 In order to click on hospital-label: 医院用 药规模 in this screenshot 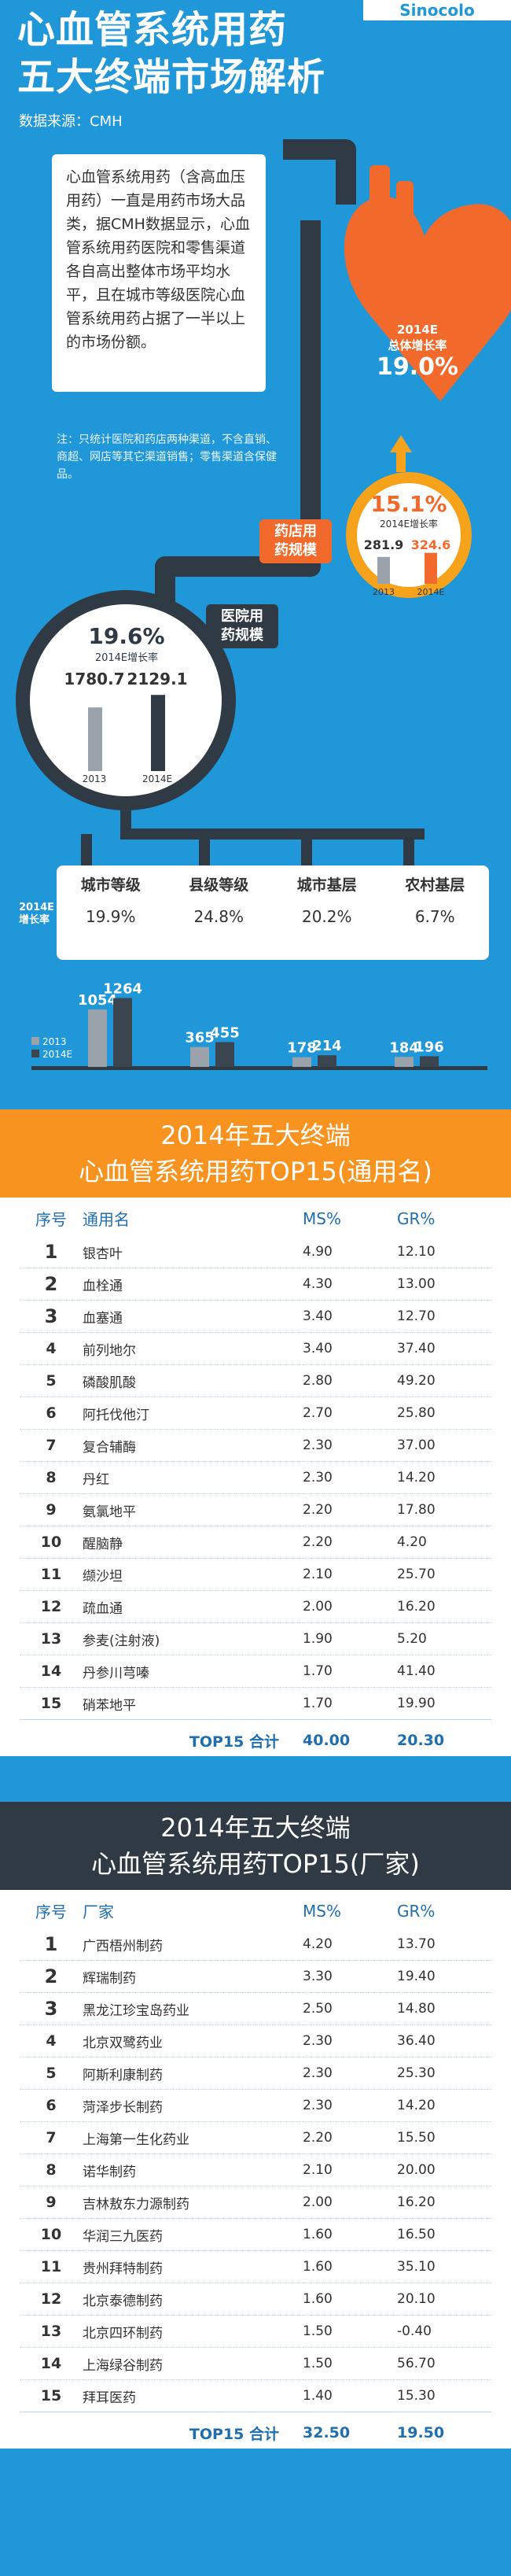, I will do `click(242, 626)`.